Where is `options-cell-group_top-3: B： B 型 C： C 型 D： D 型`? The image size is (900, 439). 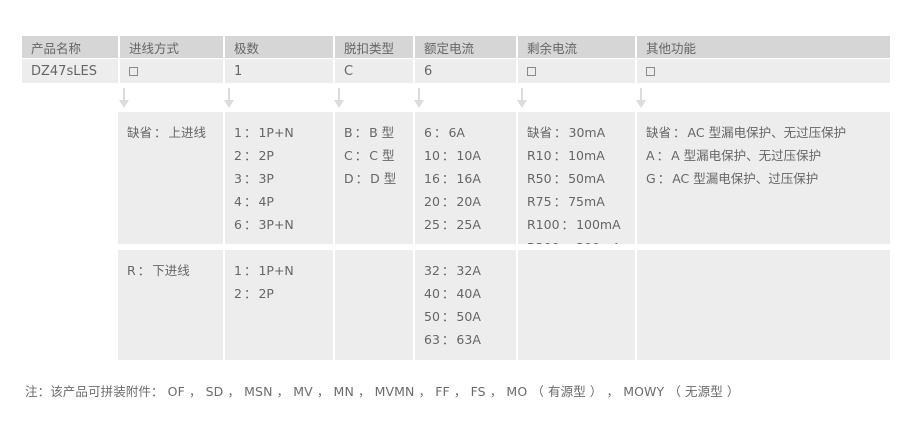
options-cell-group_top-3: B： B 型 C： C 型 D： D 型 is located at coordinates (373, 178).